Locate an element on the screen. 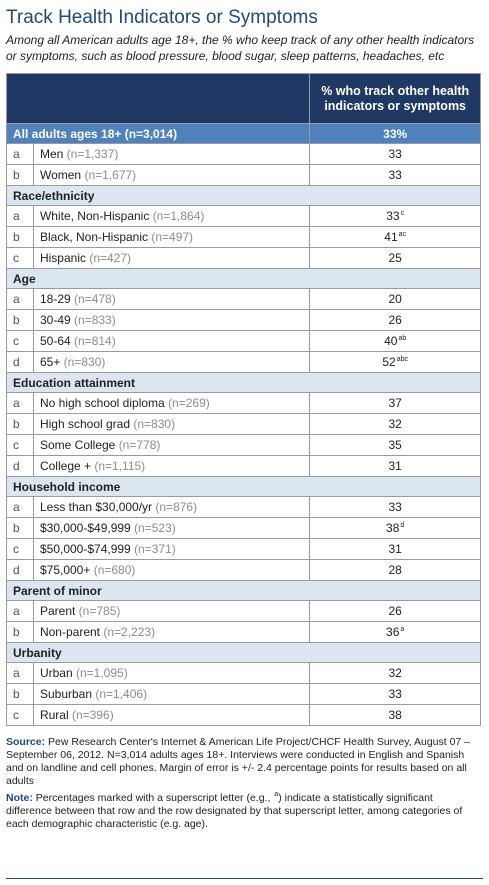 The width and height of the screenshot is (489, 885). header-blank-cell is located at coordinates (158, 98).